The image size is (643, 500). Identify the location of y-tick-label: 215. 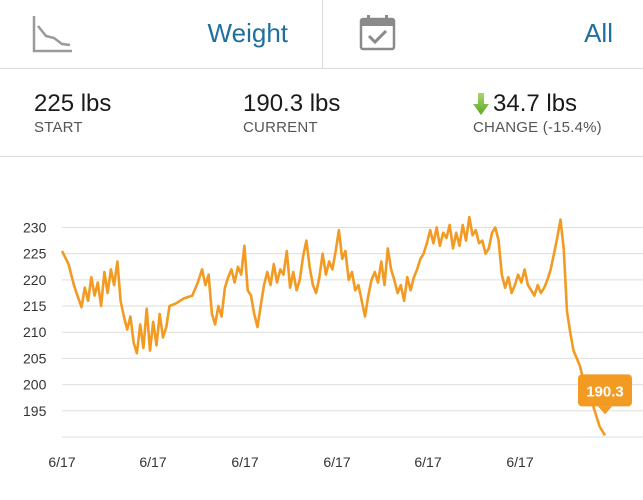
(35, 306).